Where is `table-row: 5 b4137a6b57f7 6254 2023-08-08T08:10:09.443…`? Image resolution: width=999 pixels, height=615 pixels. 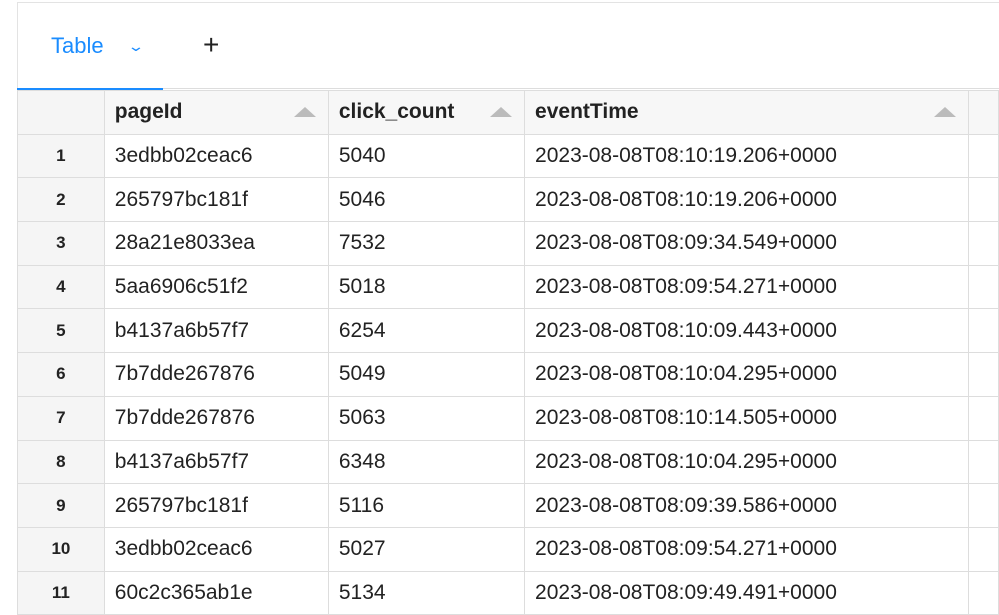 table-row: 5 b4137a6b57f7 6254 2023-08-08T08:10:09.443… is located at coordinates (508, 331).